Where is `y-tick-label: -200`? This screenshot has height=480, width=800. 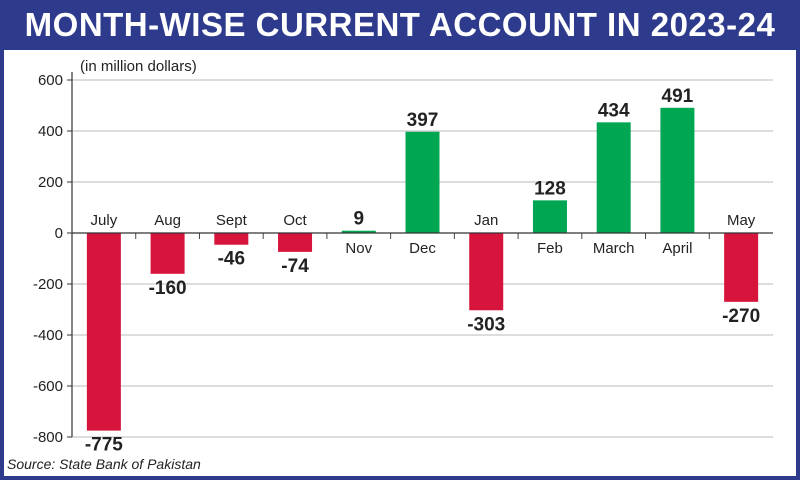 y-tick-label: -200 is located at coordinates (48, 284).